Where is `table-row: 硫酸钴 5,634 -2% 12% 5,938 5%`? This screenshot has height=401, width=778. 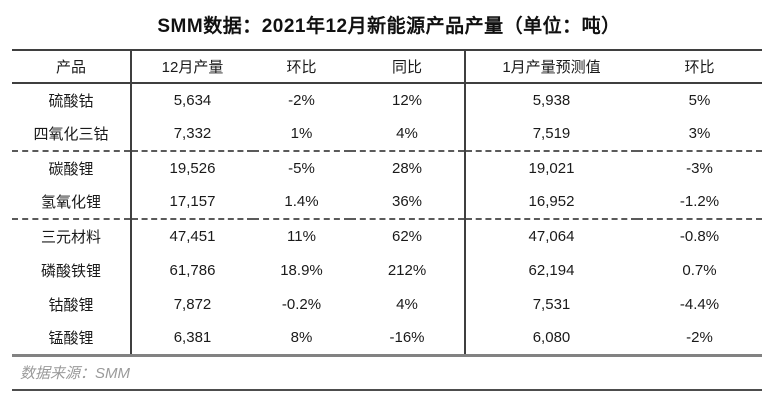
table-row: 硫酸钴 5,634 -2% 12% 5,938 5% is located at coordinates (387, 100).